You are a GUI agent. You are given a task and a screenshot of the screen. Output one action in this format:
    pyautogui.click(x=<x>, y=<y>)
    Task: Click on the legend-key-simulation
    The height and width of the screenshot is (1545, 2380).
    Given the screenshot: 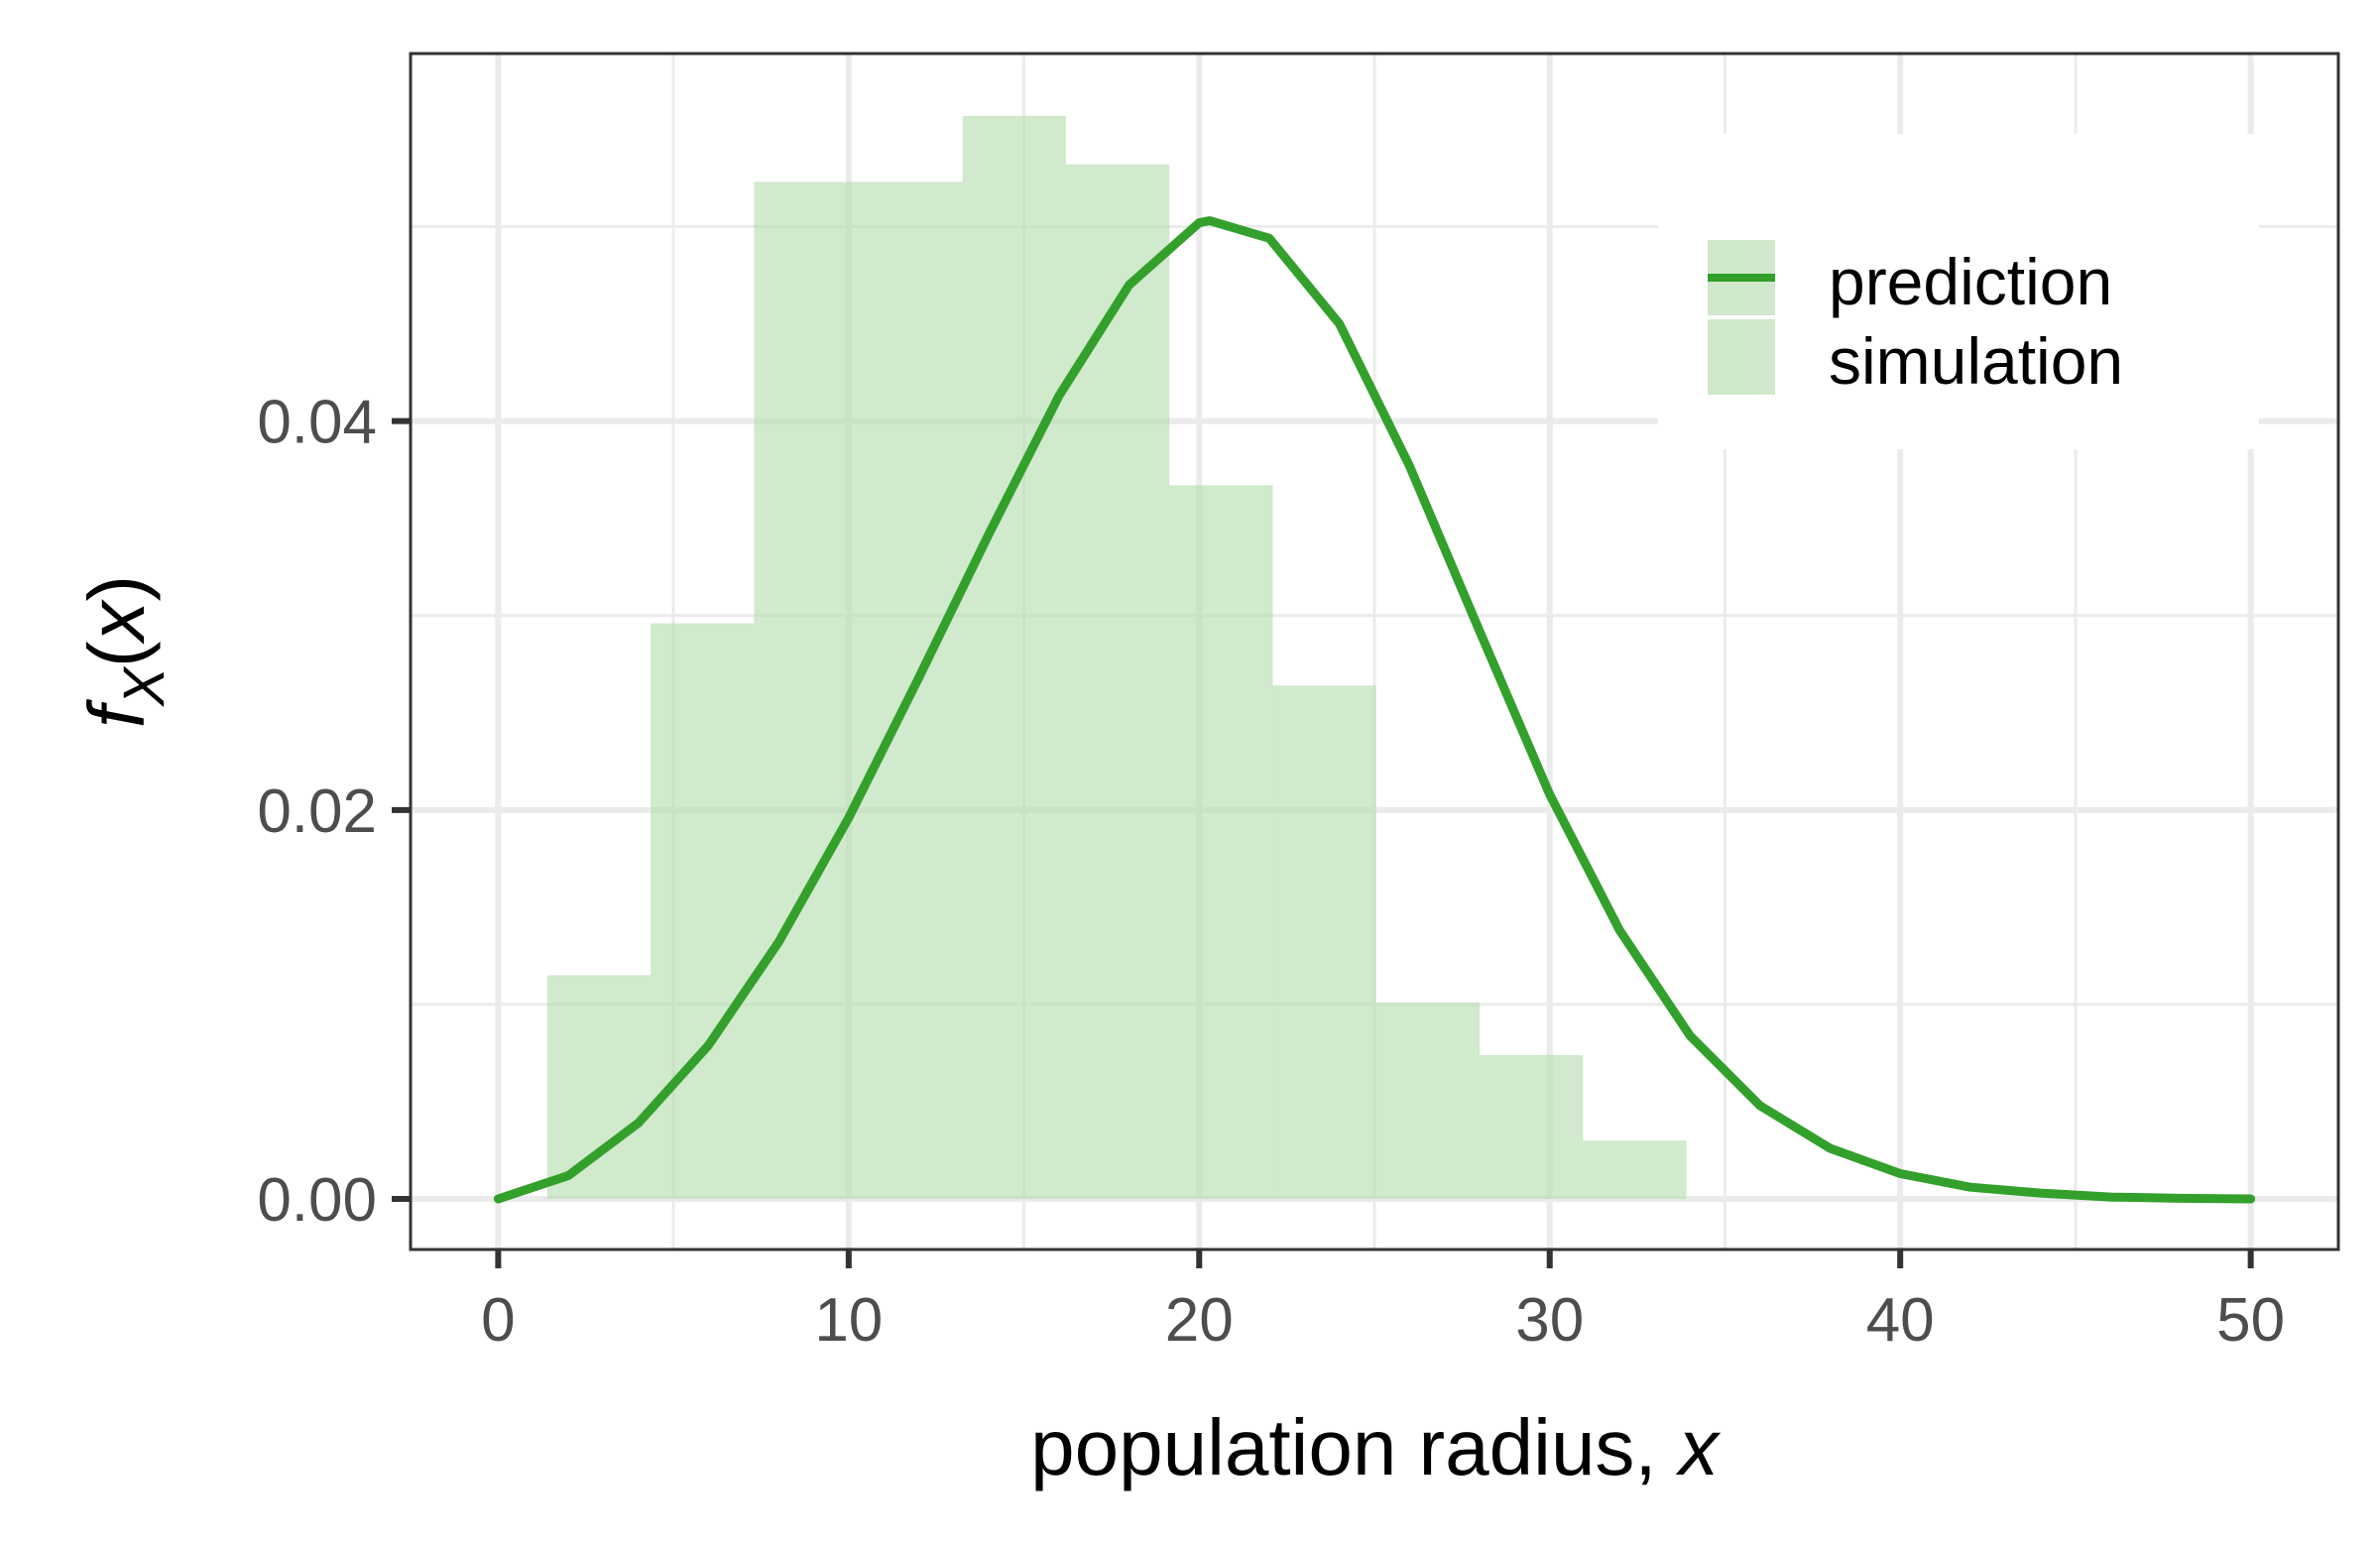 What is the action you would take?
    pyautogui.click(x=1741, y=357)
    